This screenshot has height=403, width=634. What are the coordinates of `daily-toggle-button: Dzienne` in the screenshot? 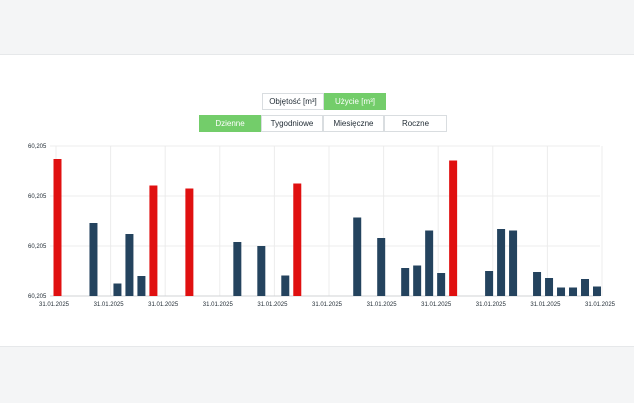 It's located at (230, 123).